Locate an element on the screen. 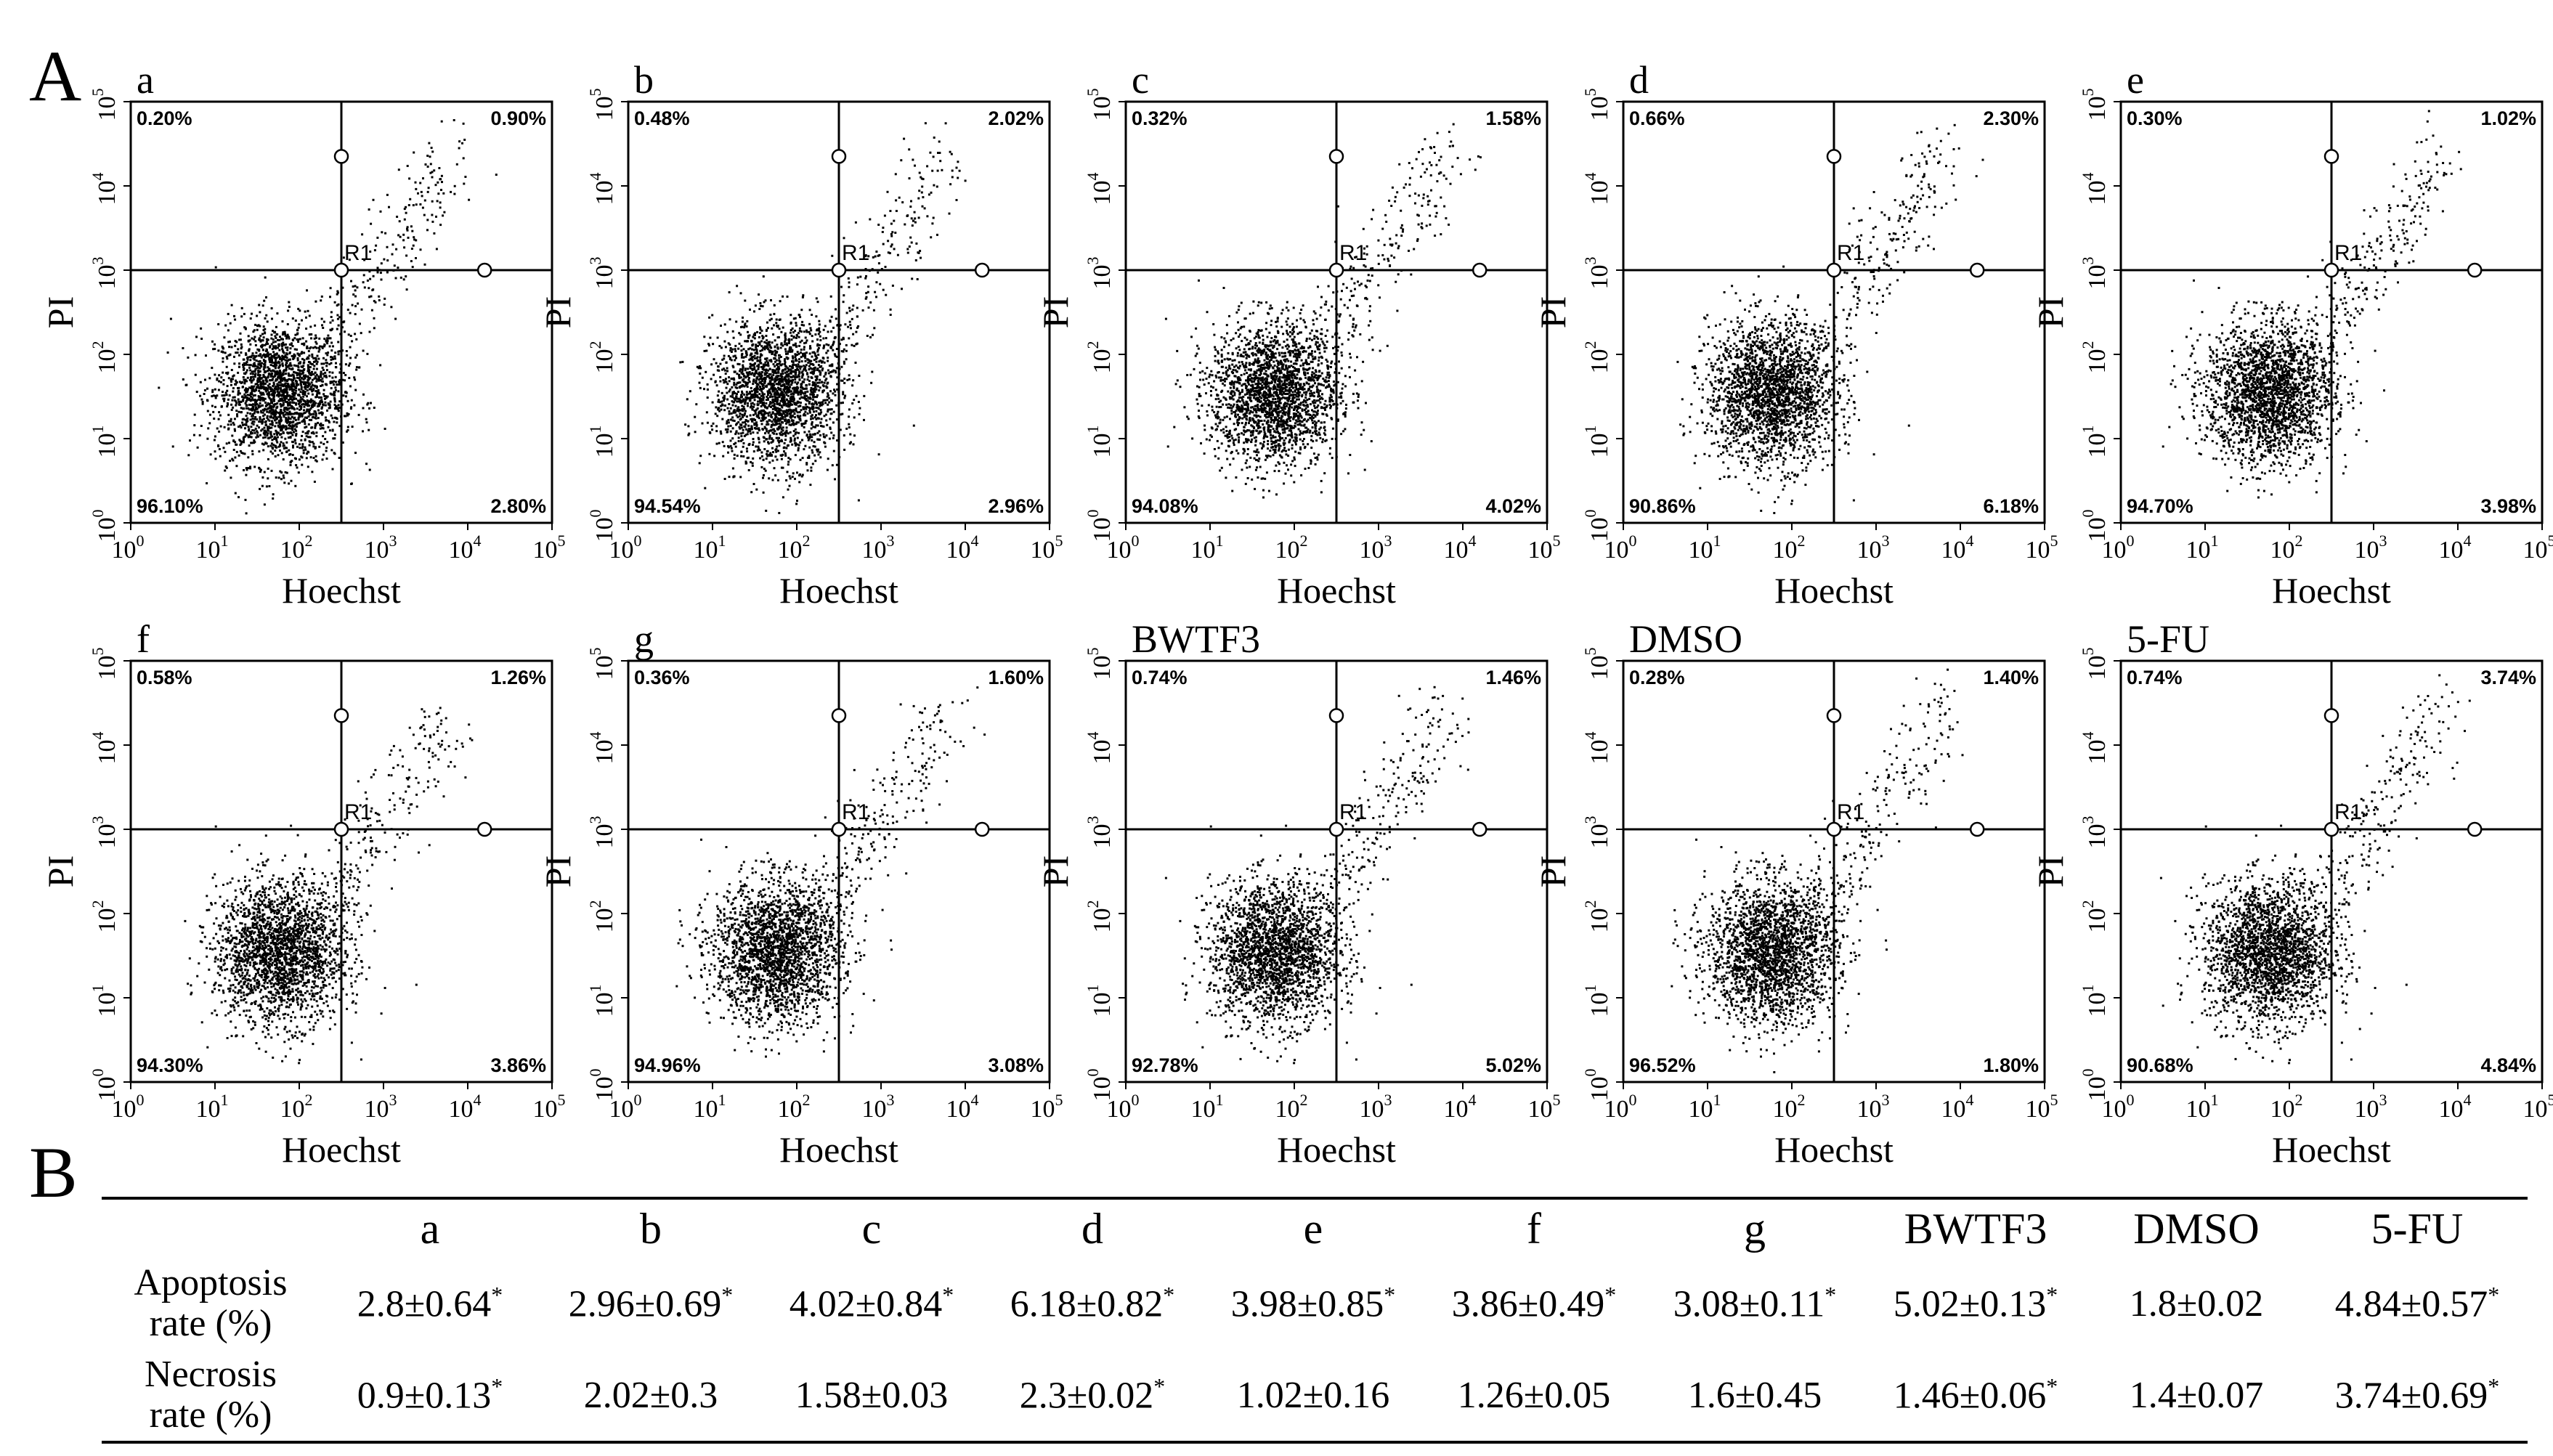  quadrant-lower-left: 94.08% is located at coordinates (1165, 506).